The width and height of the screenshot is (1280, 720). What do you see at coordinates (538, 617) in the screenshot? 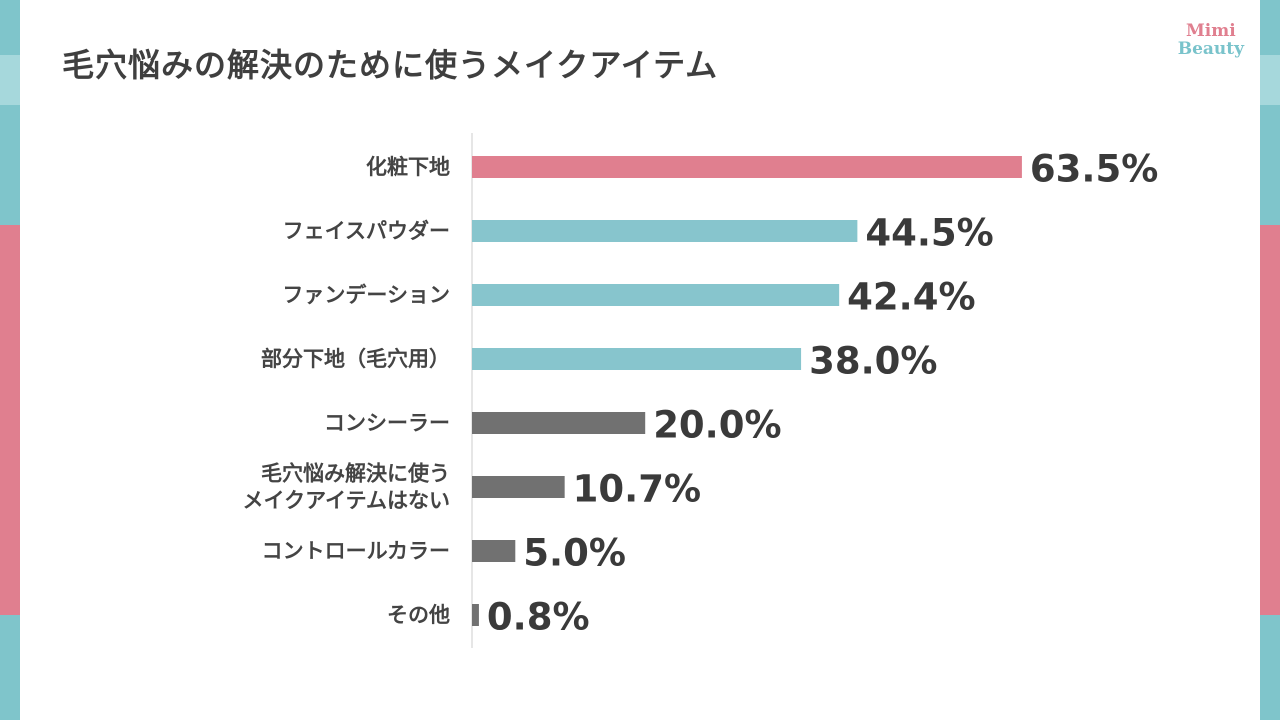
I see `value-label: 0.8%` at bounding box center [538, 617].